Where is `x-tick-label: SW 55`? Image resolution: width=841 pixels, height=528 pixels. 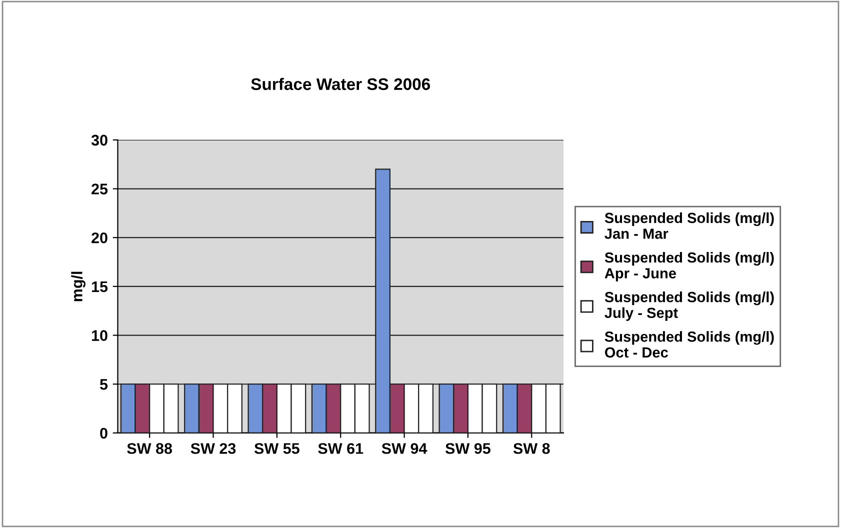 x-tick-label: SW 55 is located at coordinates (277, 448).